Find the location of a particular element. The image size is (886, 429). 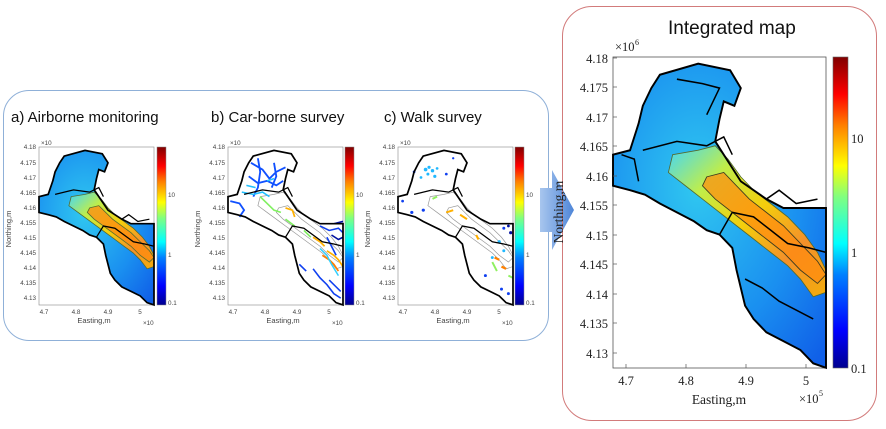

arrow-right-icon is located at coordinates (557, 210).